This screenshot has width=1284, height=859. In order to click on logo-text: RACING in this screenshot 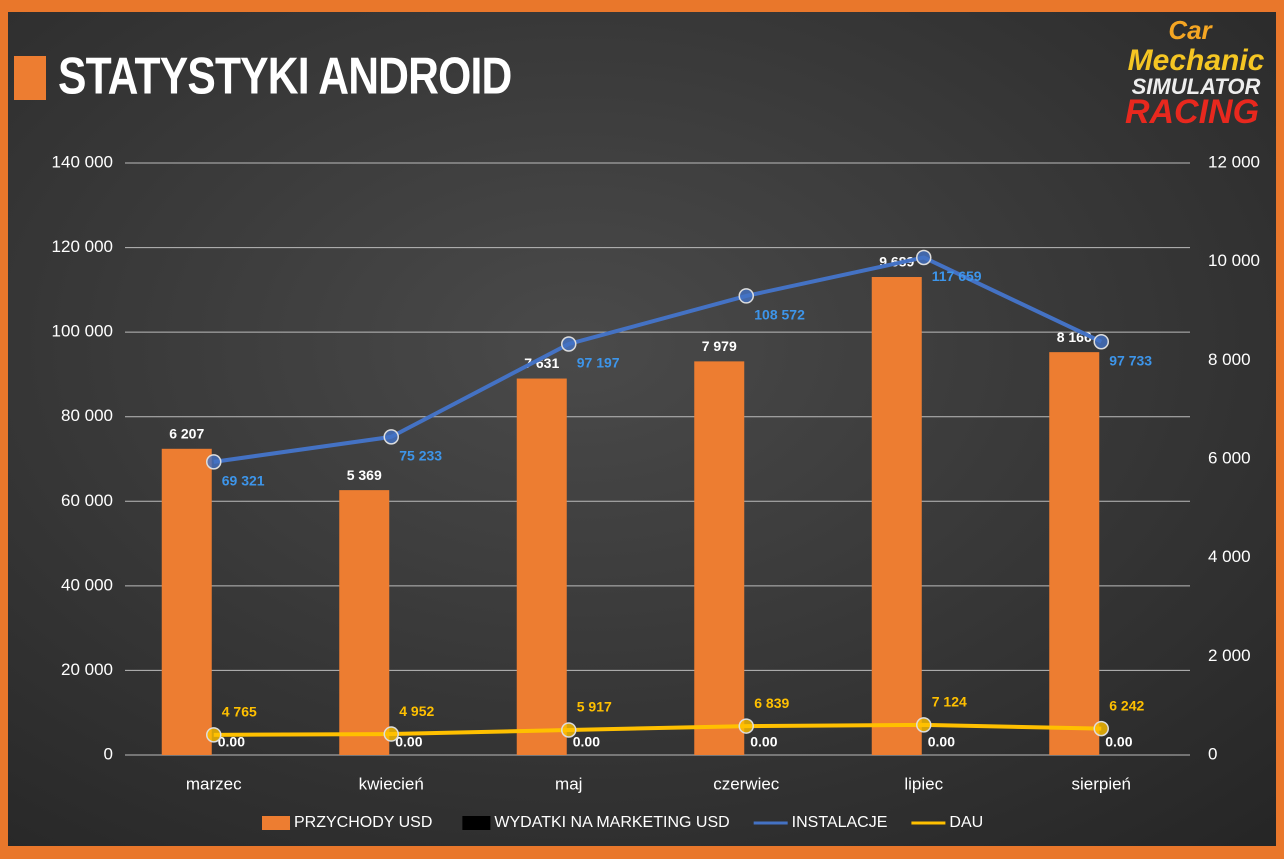, I will do `click(1192, 112)`.